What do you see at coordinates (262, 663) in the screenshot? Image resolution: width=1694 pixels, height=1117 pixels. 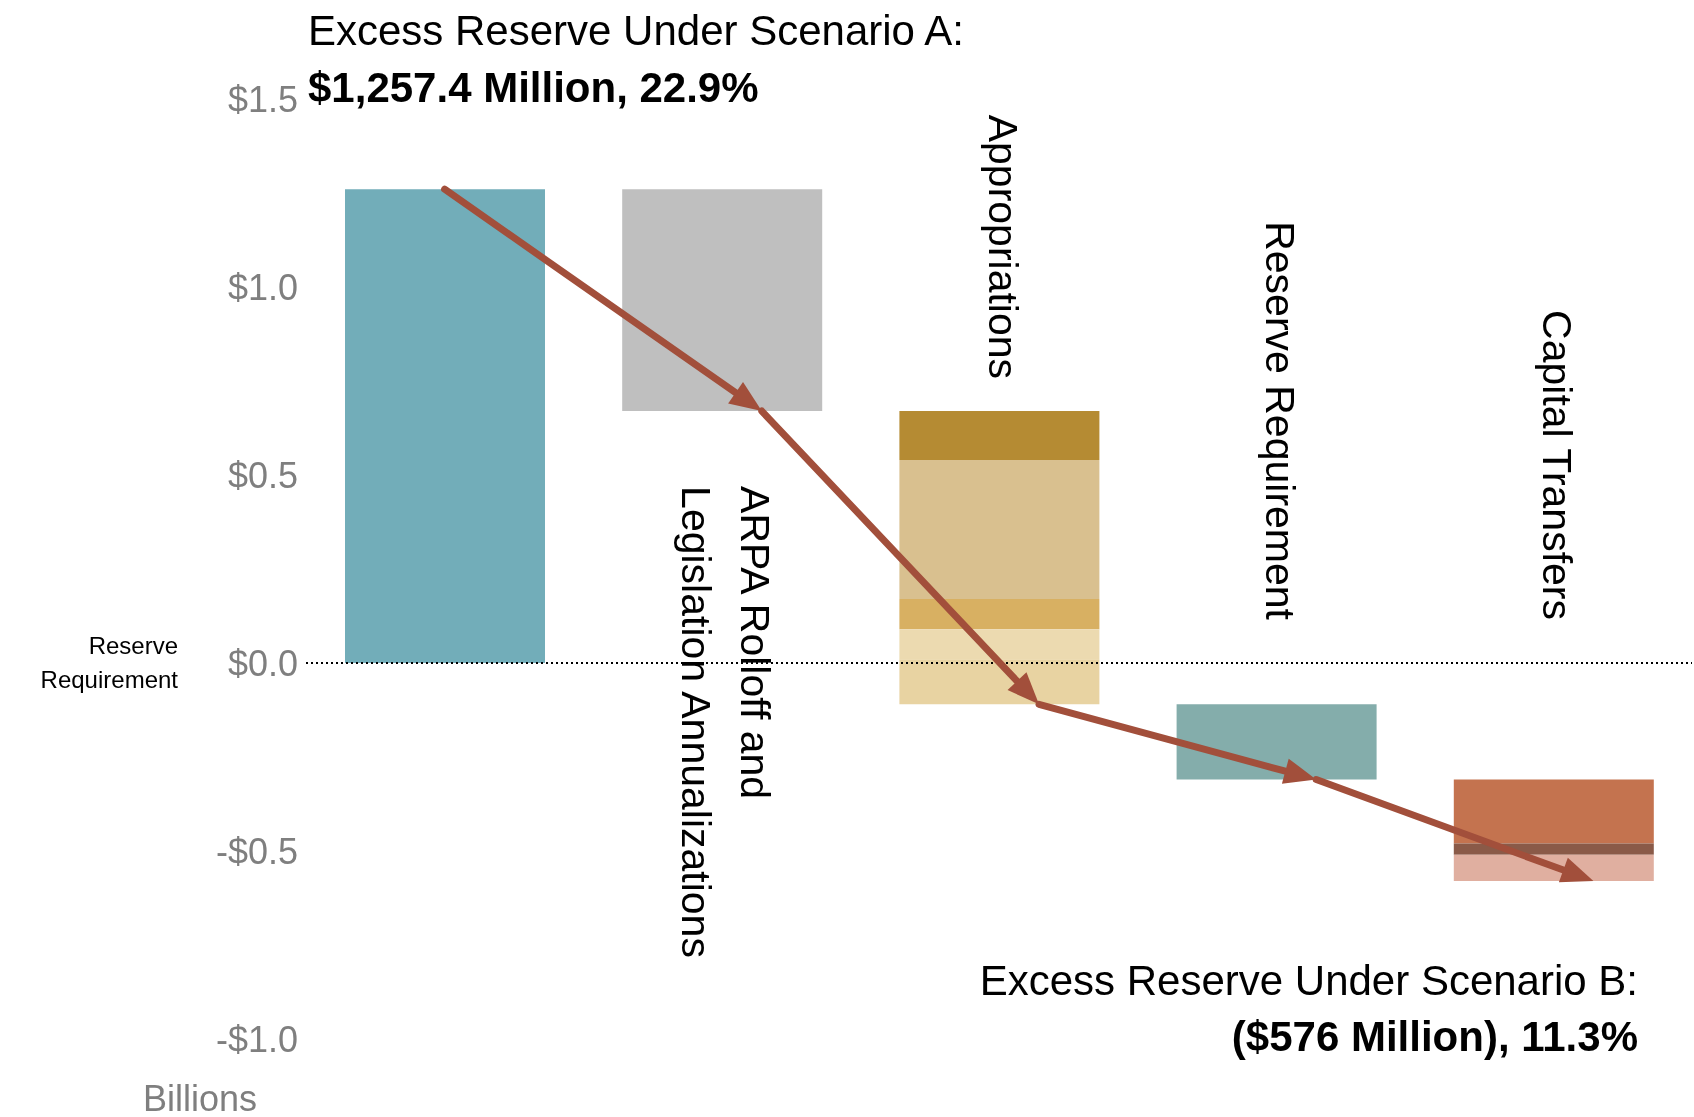 I see `y-tick-label: $0.0` at bounding box center [262, 663].